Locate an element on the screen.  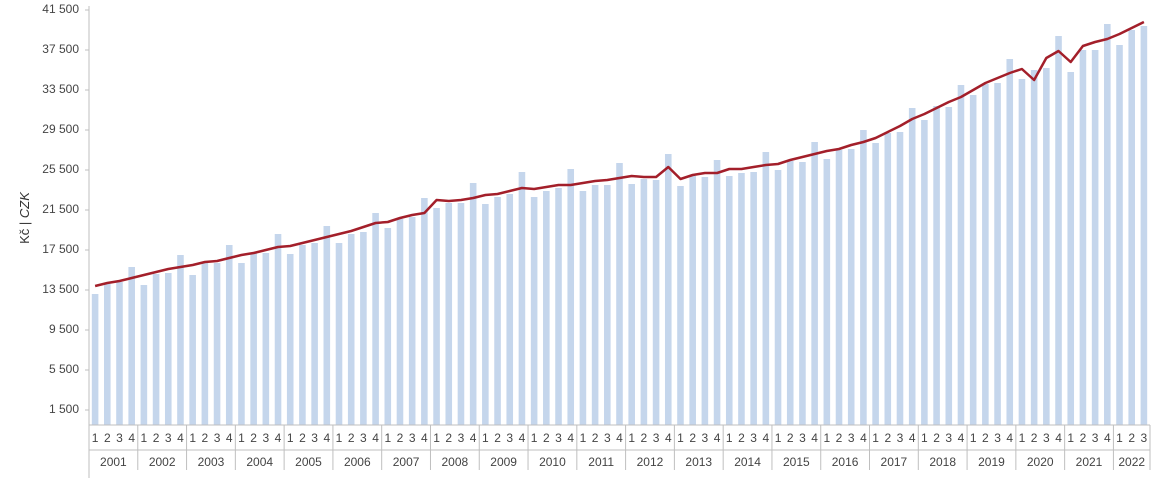
group-label: 2010 is located at coordinates (552, 462).